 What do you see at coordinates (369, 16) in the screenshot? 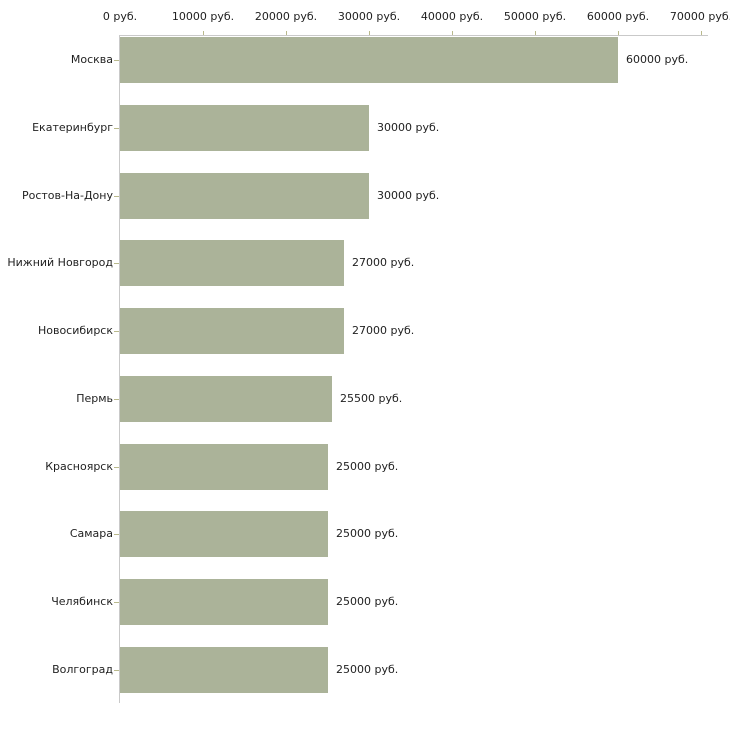
I see `x-axis-tick-label: 30000 руб.` at bounding box center [369, 16].